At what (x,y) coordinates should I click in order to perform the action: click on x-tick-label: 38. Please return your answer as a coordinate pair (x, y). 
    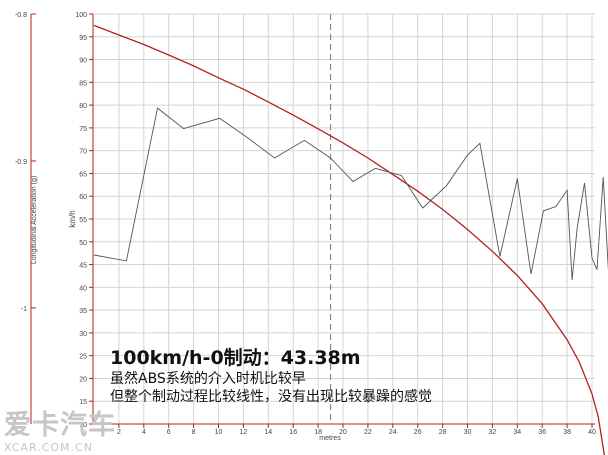
    Looking at the image, I should click on (567, 432).